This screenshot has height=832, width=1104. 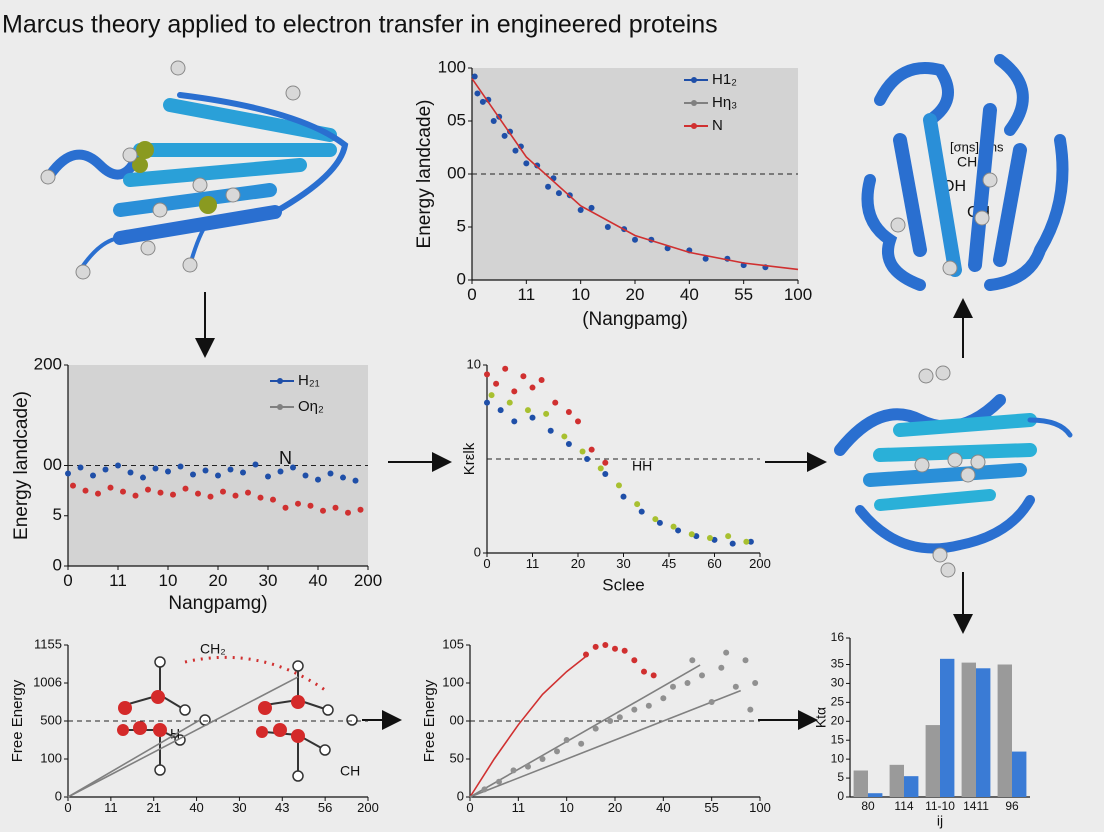 I want to click on x-axis-label: (Nangpamg), so click(x=635, y=319).